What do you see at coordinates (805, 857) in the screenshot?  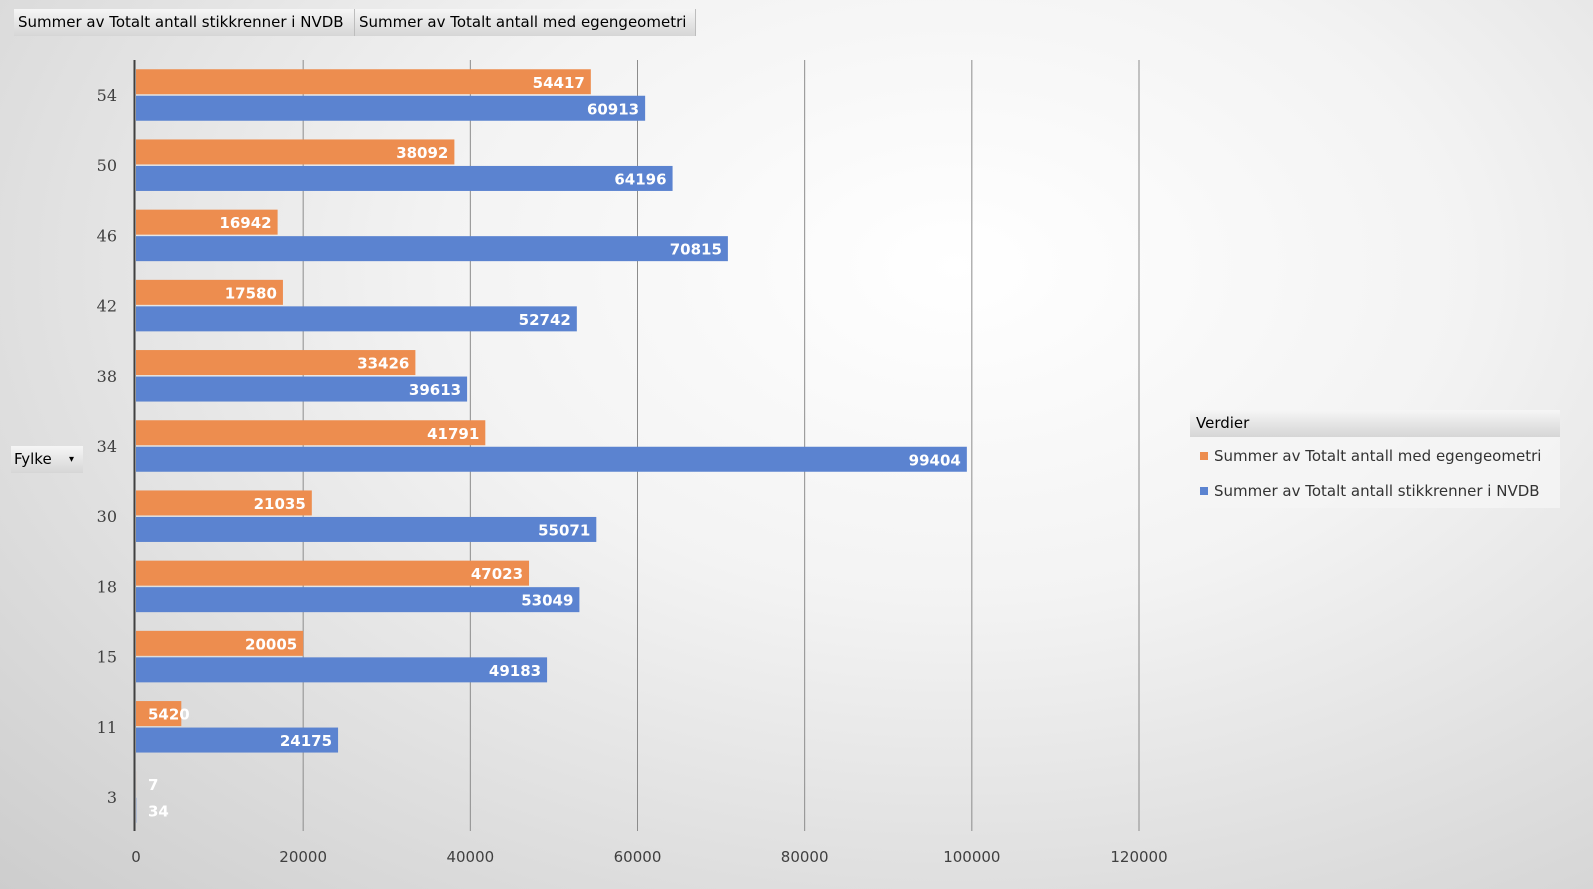 I see `x-tick-label: 80000` at bounding box center [805, 857].